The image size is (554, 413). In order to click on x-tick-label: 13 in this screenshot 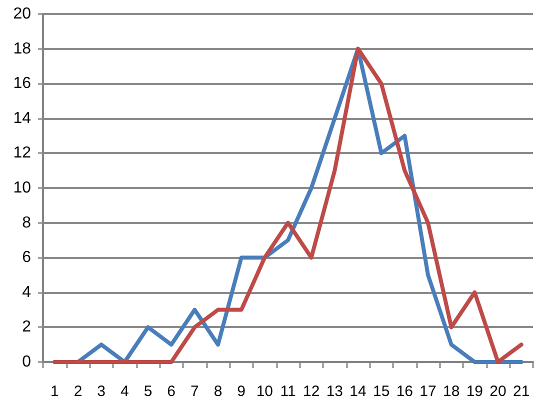, I will do `click(335, 391)`.